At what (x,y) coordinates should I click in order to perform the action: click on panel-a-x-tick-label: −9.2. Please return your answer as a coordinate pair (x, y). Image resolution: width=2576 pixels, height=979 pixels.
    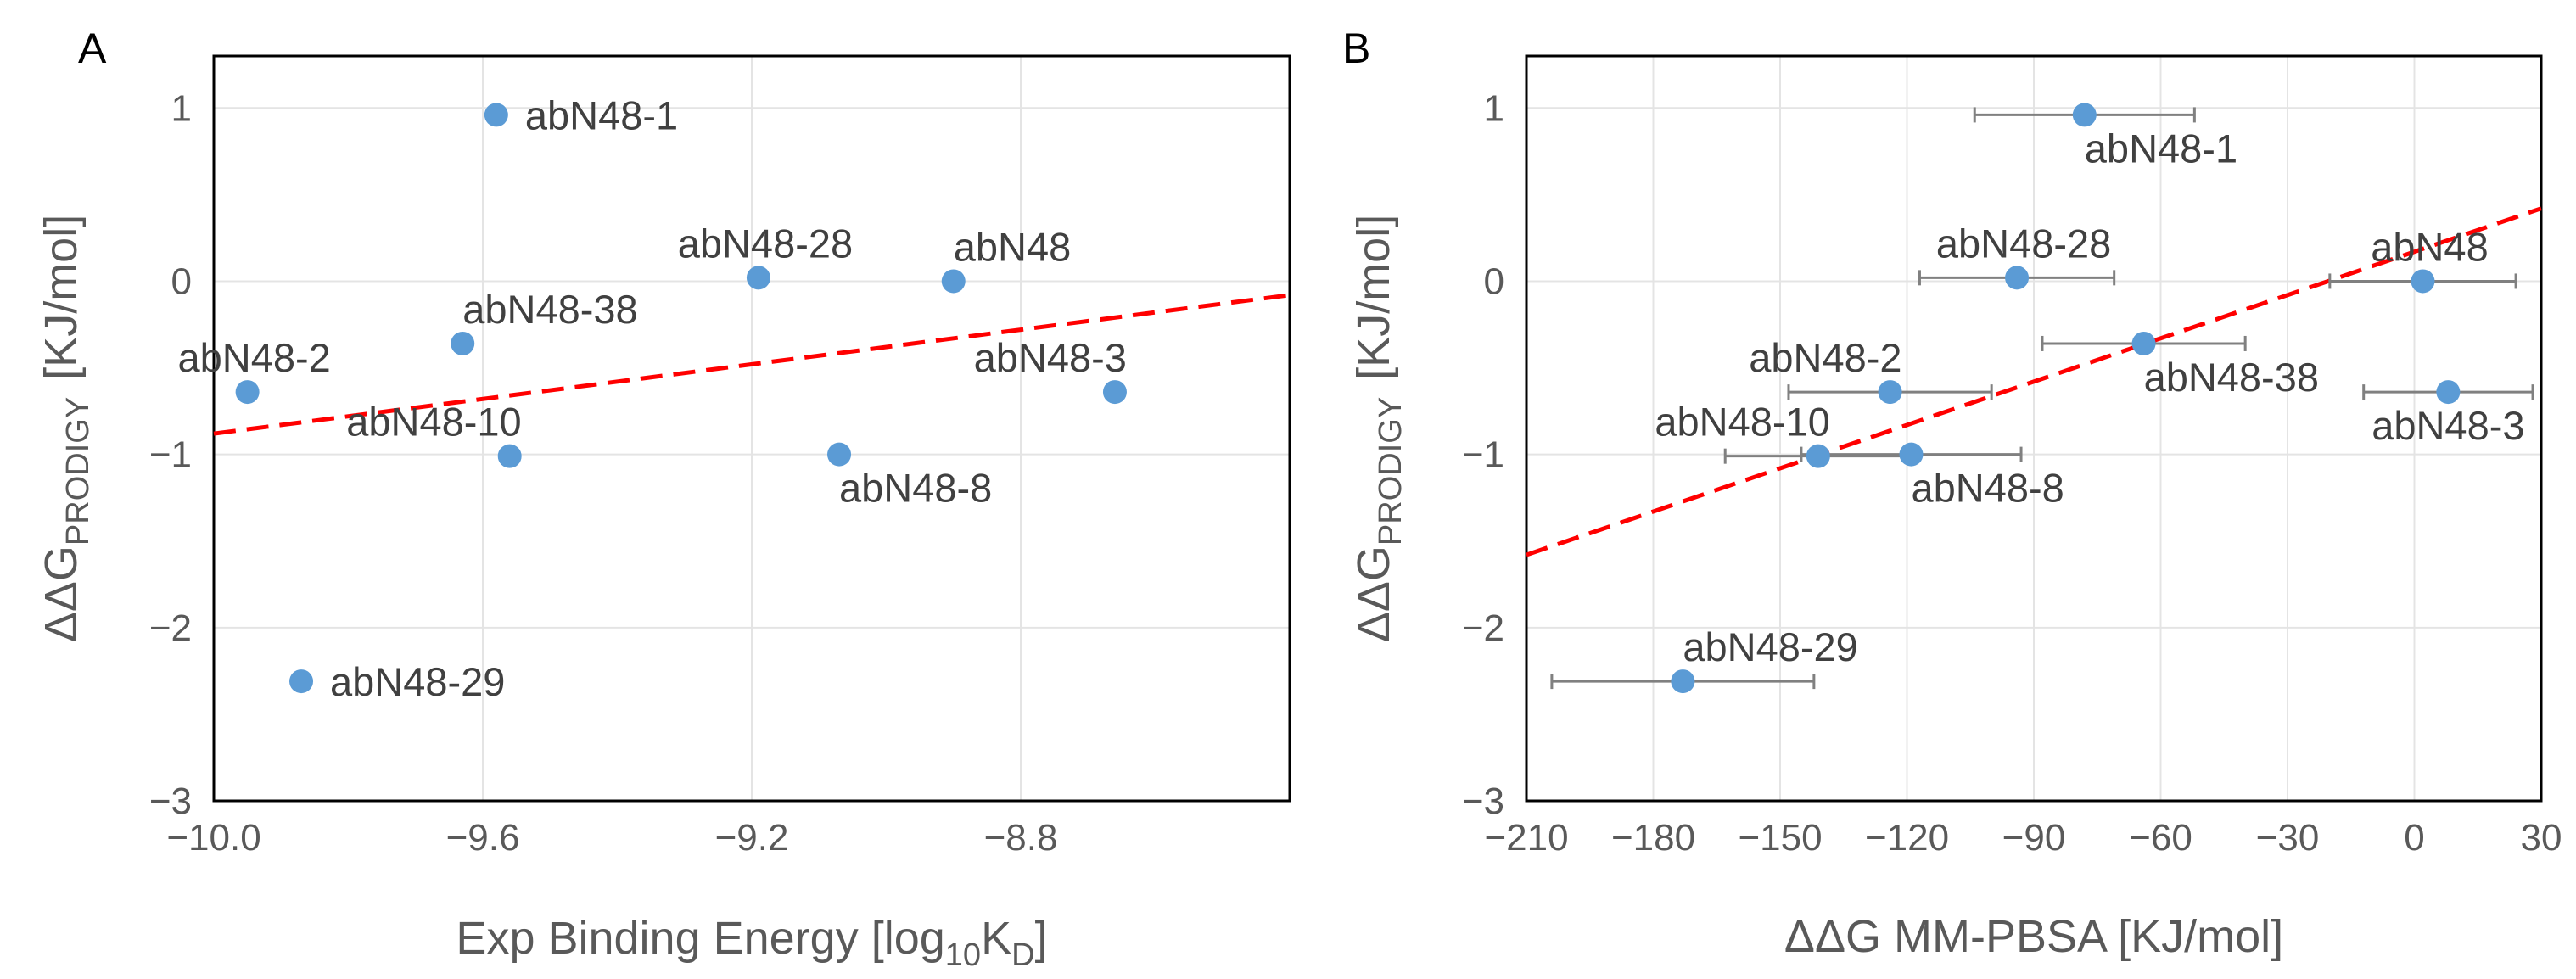
    Looking at the image, I should click on (752, 838).